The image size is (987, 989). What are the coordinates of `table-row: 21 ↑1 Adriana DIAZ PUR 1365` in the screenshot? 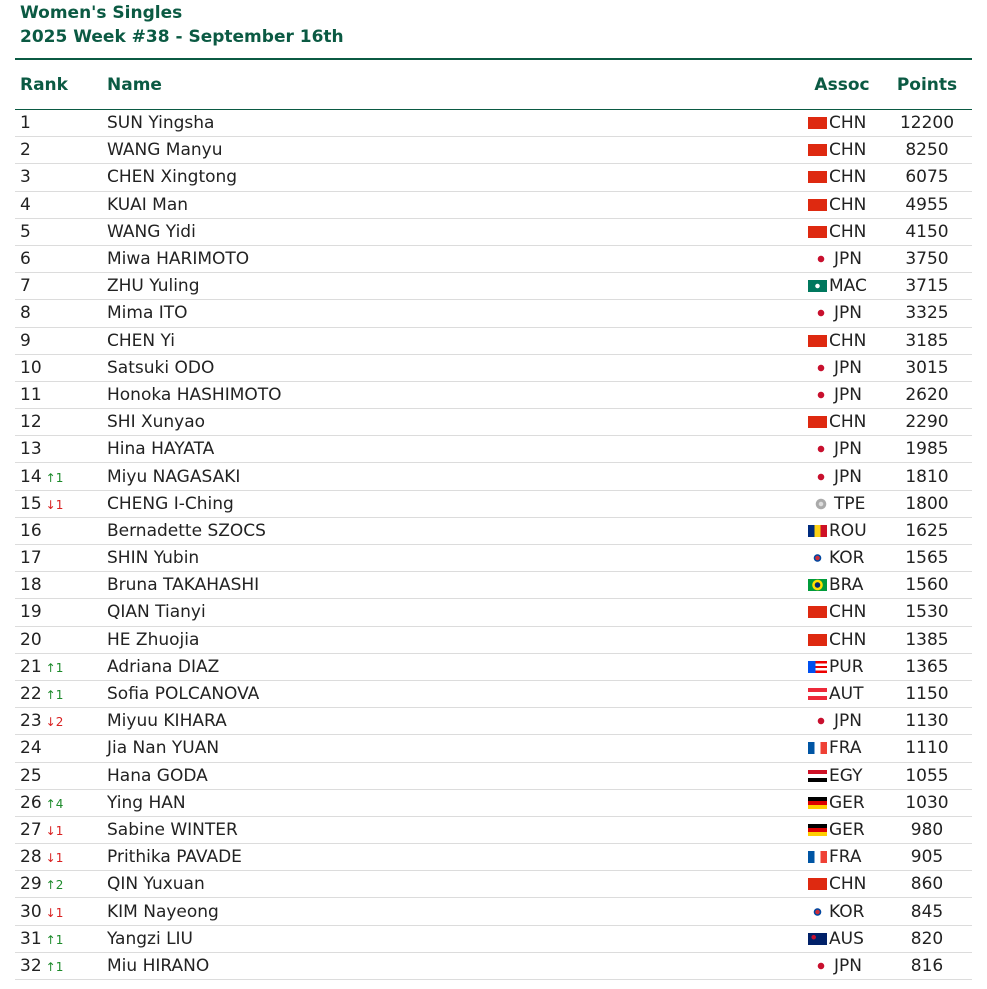 It's located at (493, 667).